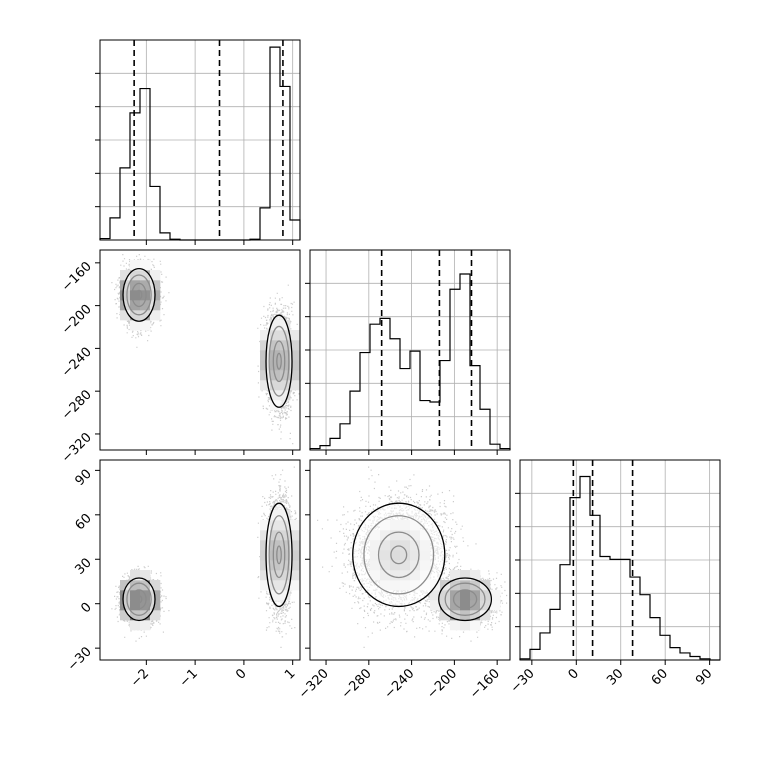 The image size is (760, 760). Describe the element at coordinates (205, 349) in the screenshot. I see `scatter-points` at that location.